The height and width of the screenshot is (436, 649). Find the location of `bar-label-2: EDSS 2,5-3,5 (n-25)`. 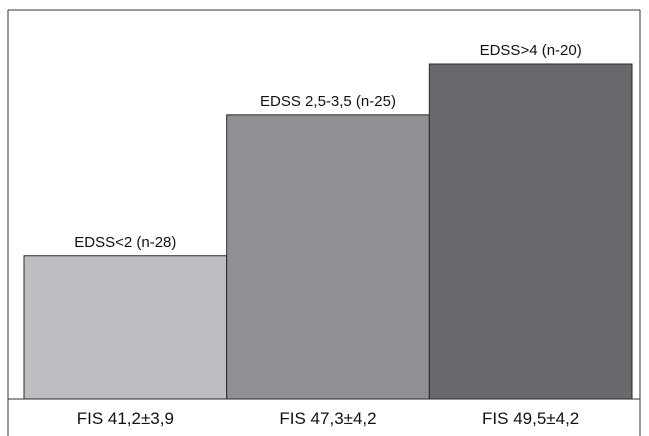

bar-label-2: EDSS 2,5-3,5 (n-25) is located at coordinates (328, 101).